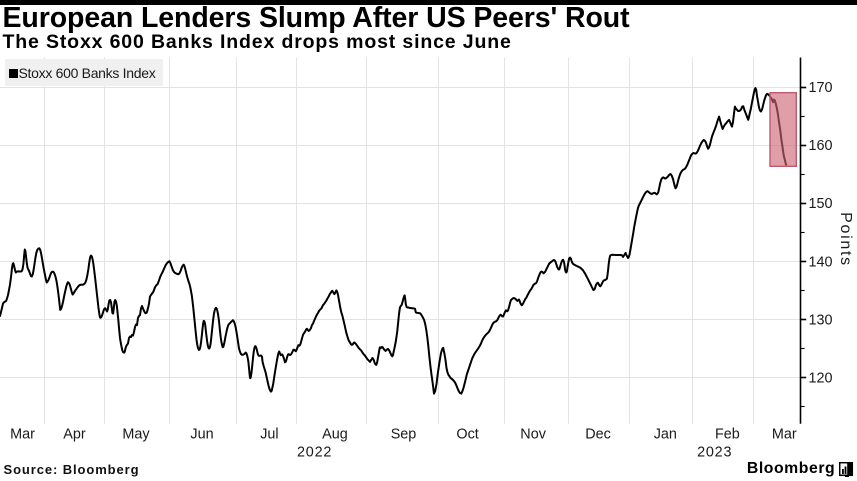 Image resolution: width=857 pixels, height=481 pixels. I want to click on svg-text: May, so click(136, 435).